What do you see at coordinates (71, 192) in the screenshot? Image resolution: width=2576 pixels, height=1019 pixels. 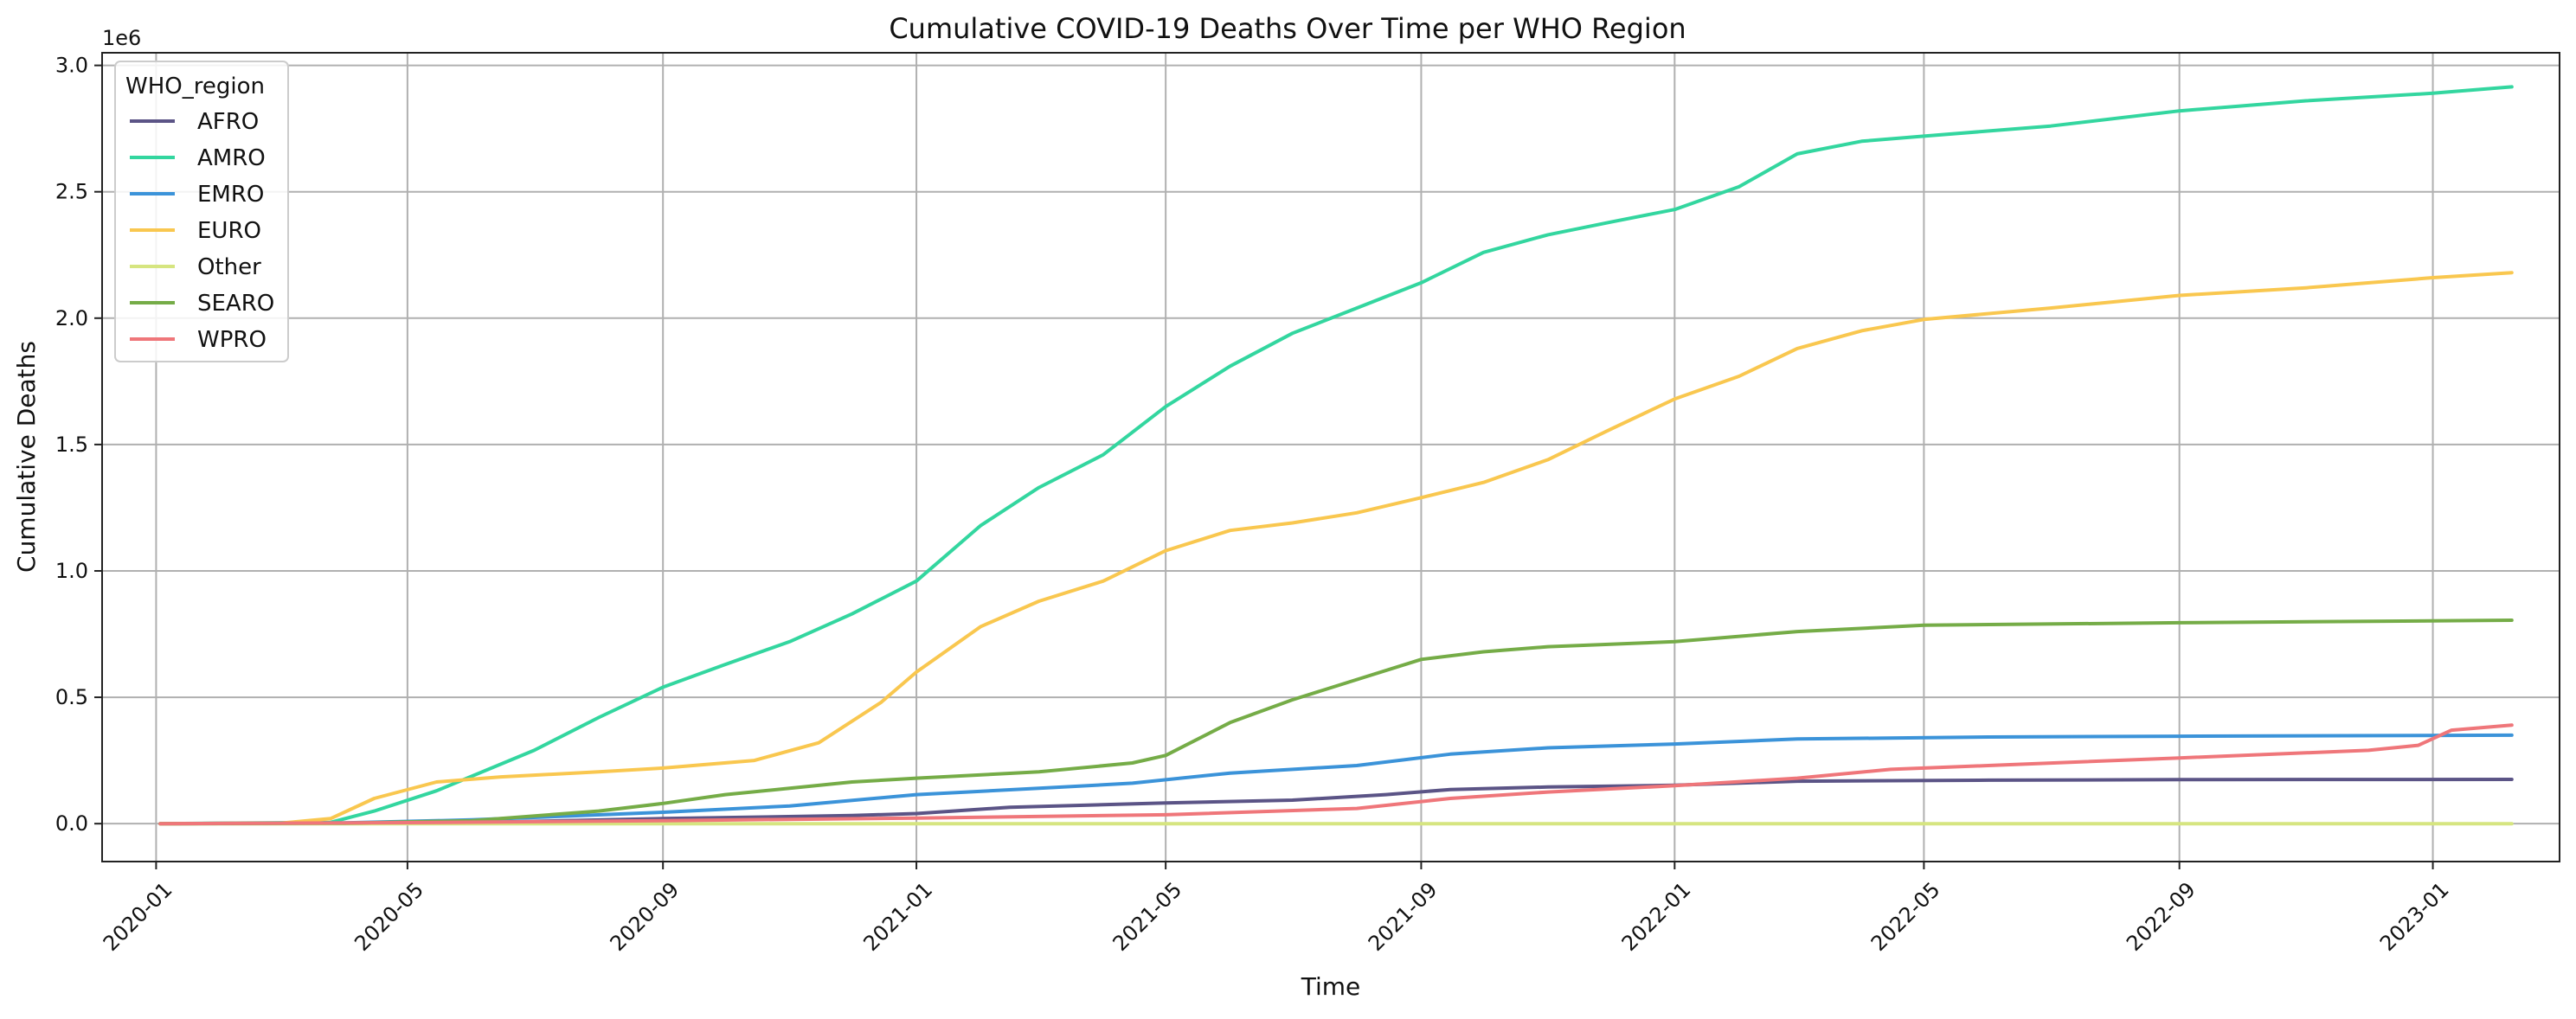 I see `y-tick-label: 2.5` at bounding box center [71, 192].